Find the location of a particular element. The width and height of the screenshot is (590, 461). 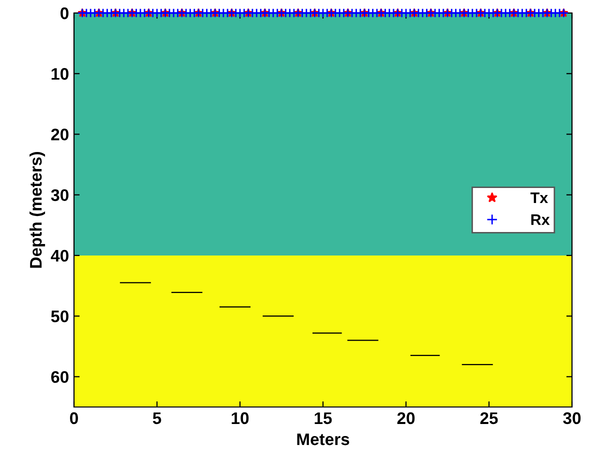

y-tick-label: 60 is located at coordinates (59, 377).